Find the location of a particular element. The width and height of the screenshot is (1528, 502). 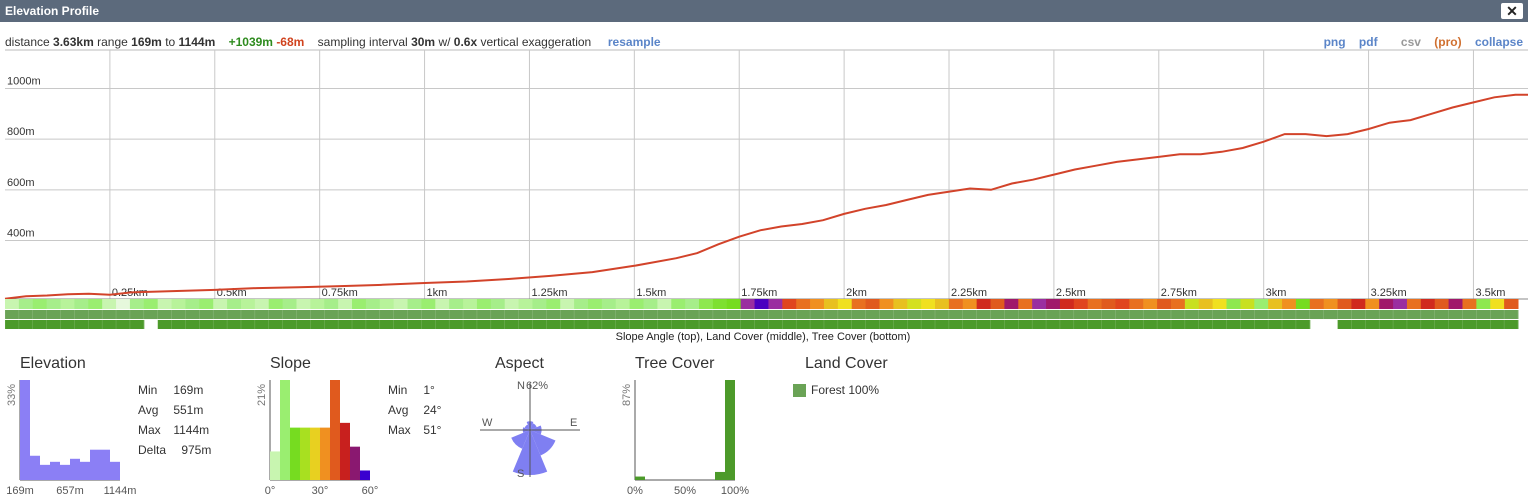

land-cover-legend: Forest 100% is located at coordinates (836, 390).